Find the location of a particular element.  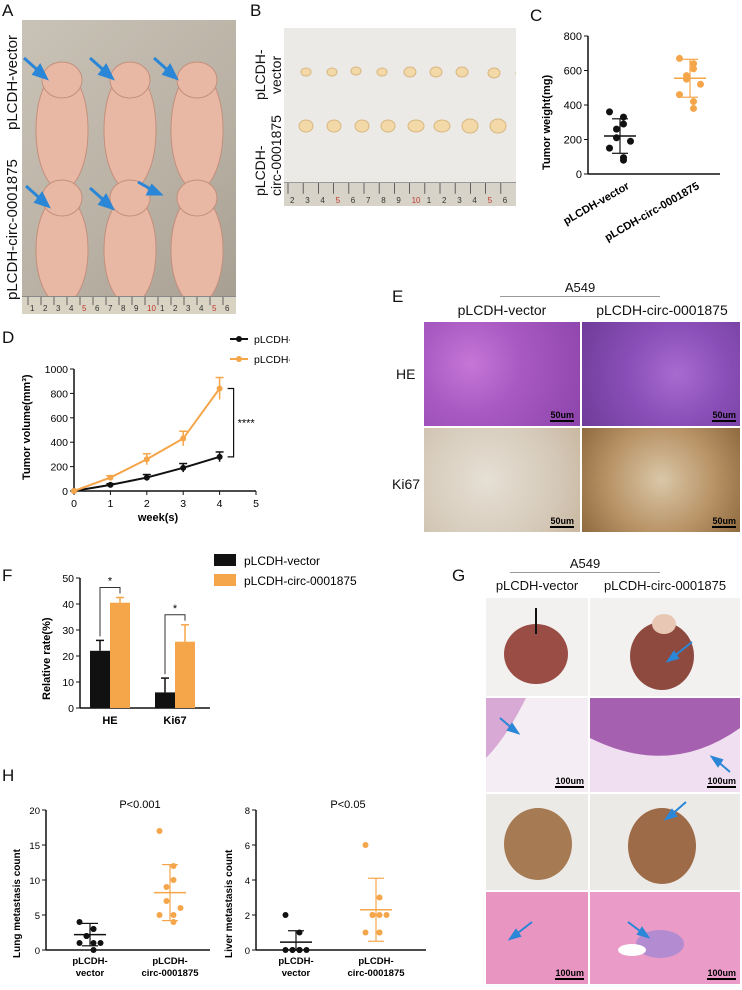

significance-label: * is located at coordinates (175, 609).